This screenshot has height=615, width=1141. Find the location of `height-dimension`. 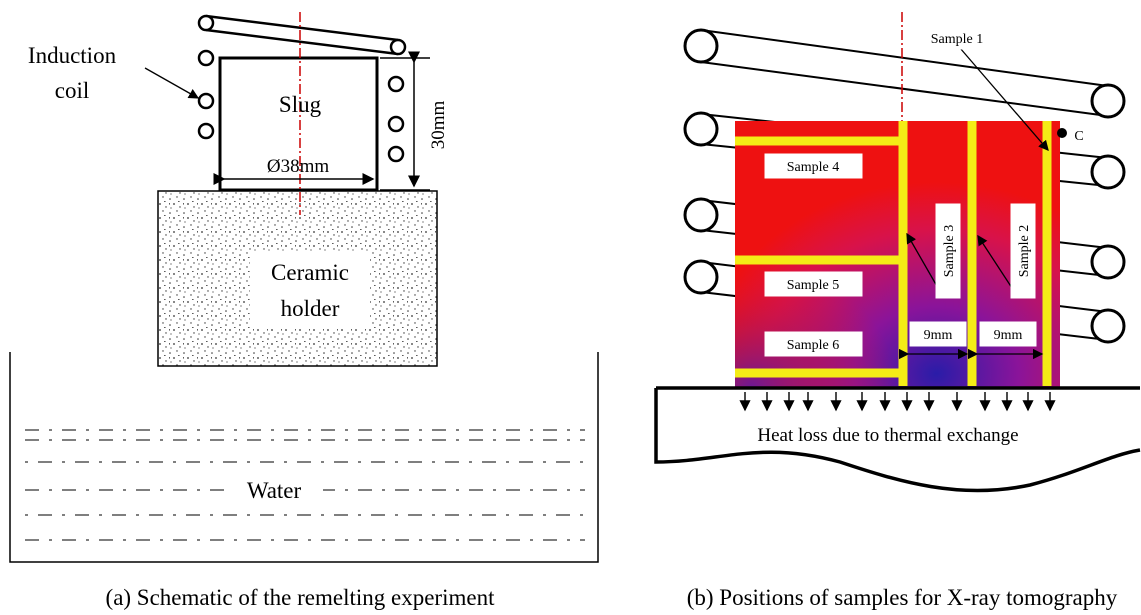

height-dimension is located at coordinates (405, 121).